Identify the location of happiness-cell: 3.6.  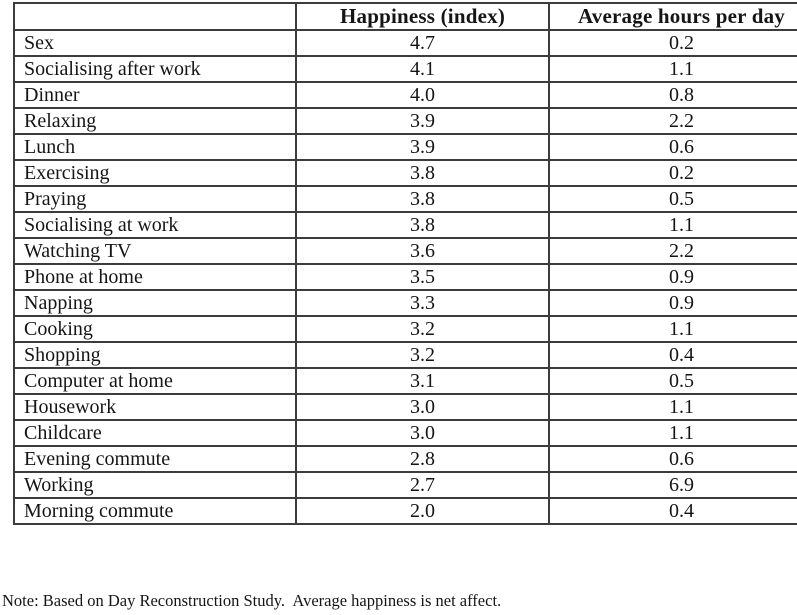
(422, 251).